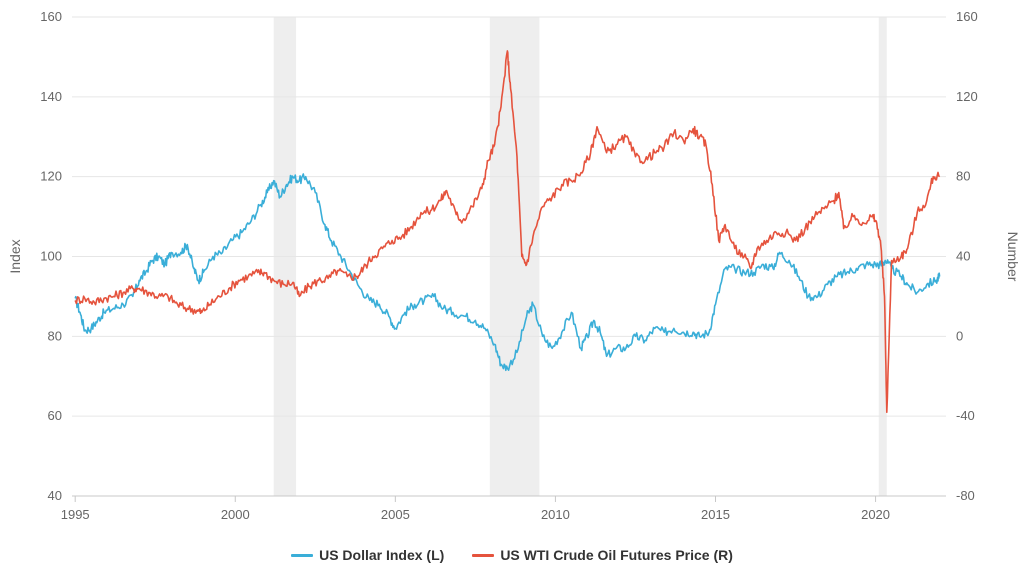  Describe the element at coordinates (483, 555) in the screenshot. I see `legend-swatch-oil-price` at that location.